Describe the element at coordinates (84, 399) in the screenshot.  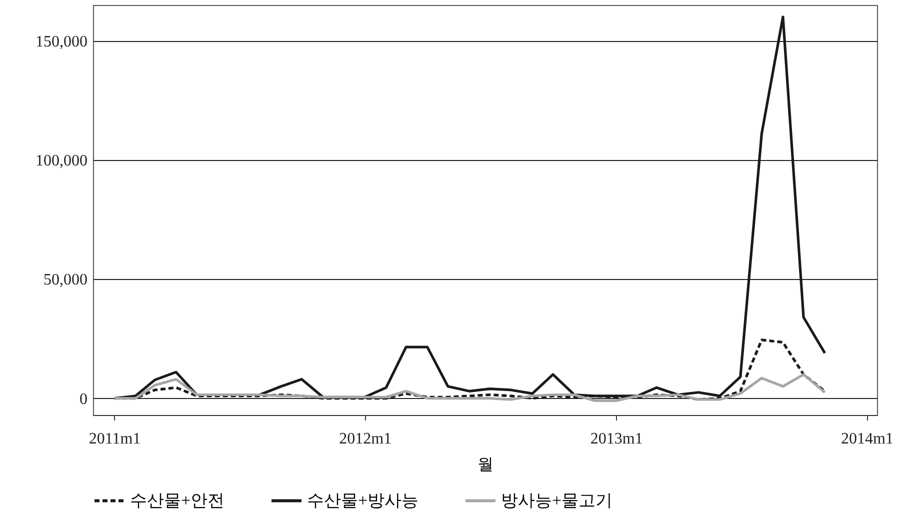
I see `y-tick-label: 0` at that location.